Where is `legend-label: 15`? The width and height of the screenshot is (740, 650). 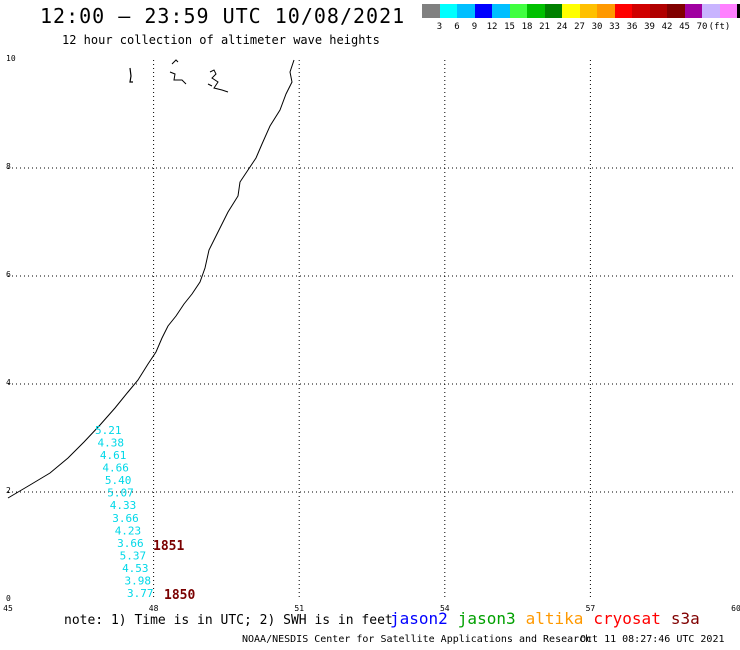
legend-label: 15 is located at coordinates (509, 27).